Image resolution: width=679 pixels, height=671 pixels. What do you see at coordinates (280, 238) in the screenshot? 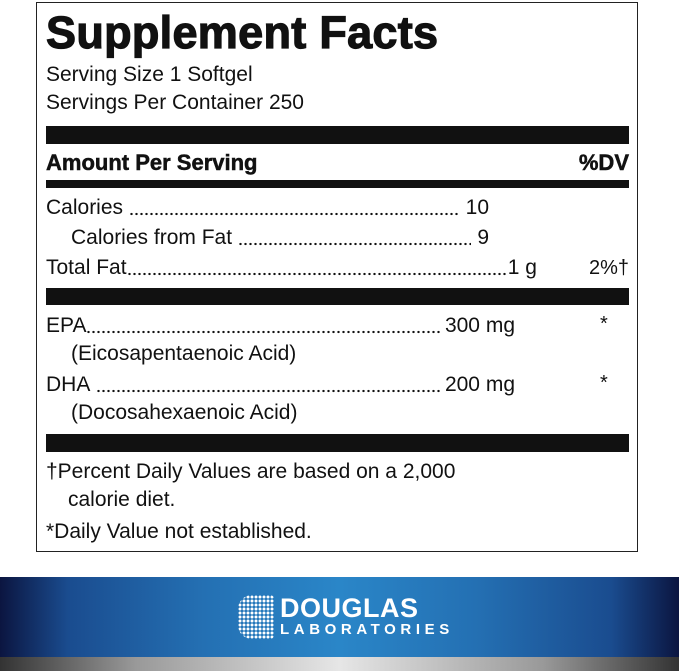
I see `nutrient-row-calories-from-fat: Calories from Fat 9` at bounding box center [280, 238].